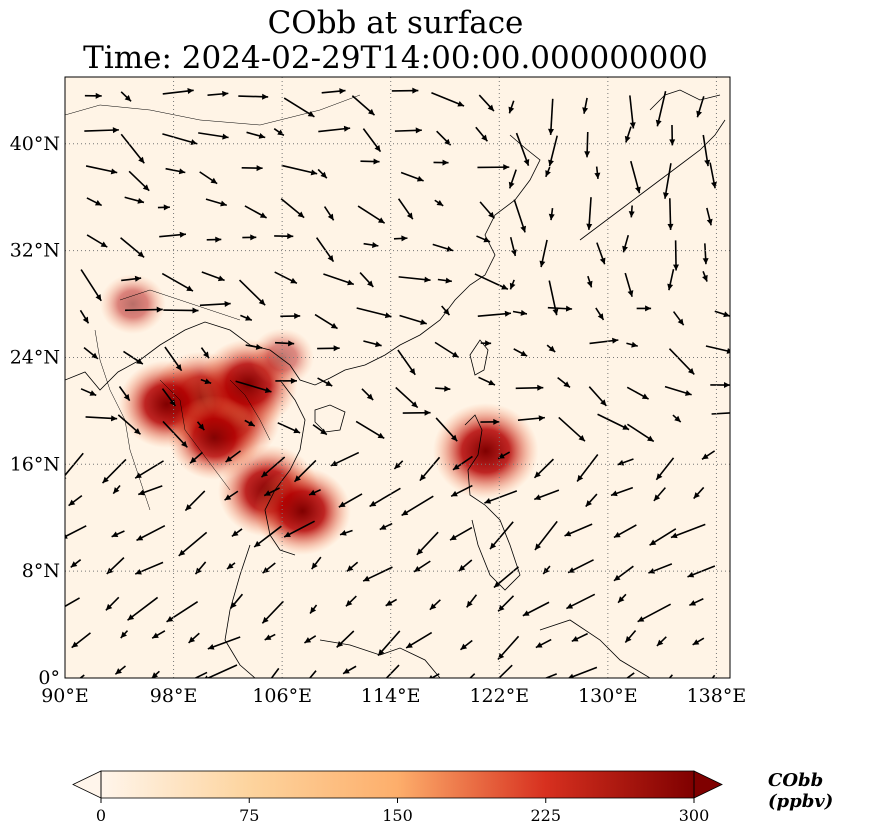  Describe the element at coordinates (101, 815) in the screenshot. I see `colorbar-tick-label: 0` at that location.